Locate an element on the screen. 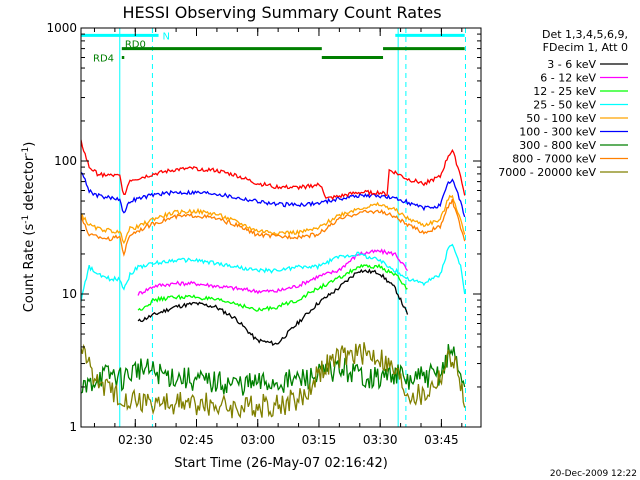  flag-label: RD4 is located at coordinates (103, 59).